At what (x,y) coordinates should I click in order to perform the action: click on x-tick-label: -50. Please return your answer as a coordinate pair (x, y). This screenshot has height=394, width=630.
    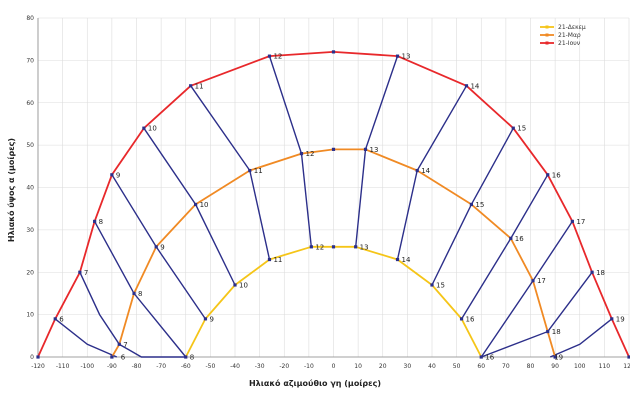
    Looking at the image, I should click on (210, 366).